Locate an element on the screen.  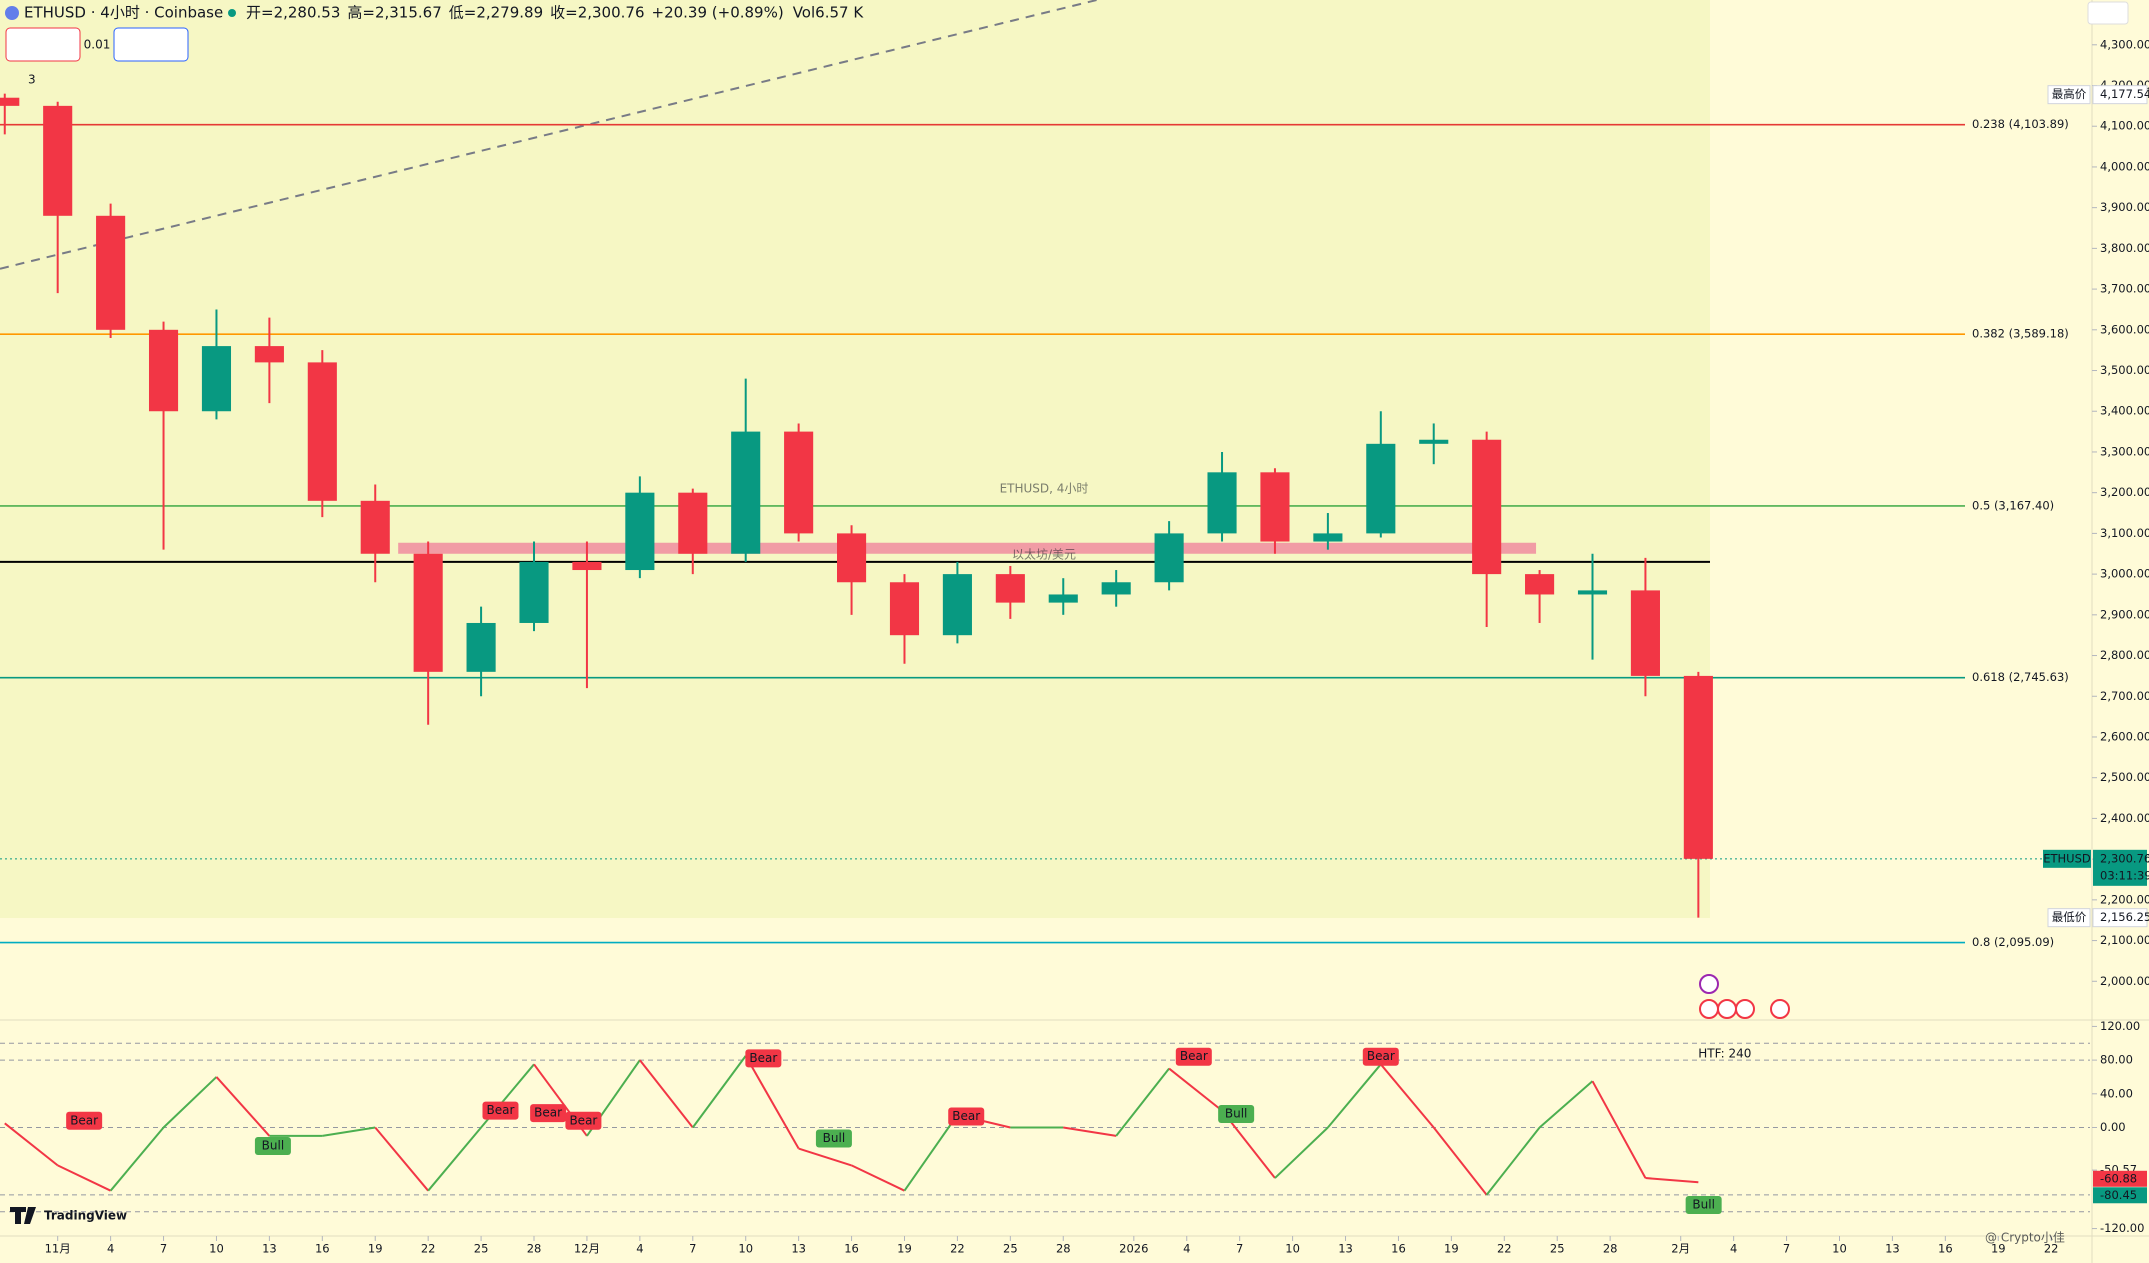
high-price-label: 4,177.54 is located at coordinates (2124, 94).